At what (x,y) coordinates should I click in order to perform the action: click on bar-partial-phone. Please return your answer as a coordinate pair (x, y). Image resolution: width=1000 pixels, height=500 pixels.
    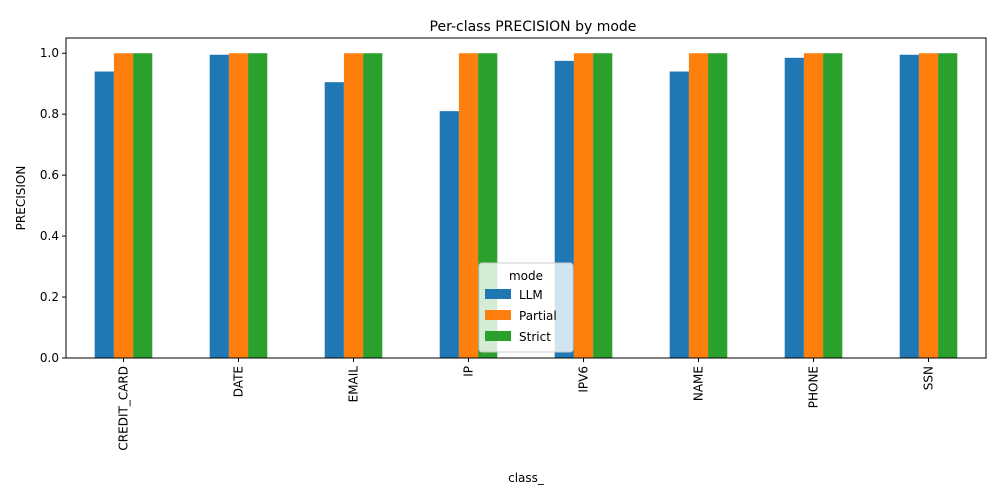
    Looking at the image, I should click on (813, 205).